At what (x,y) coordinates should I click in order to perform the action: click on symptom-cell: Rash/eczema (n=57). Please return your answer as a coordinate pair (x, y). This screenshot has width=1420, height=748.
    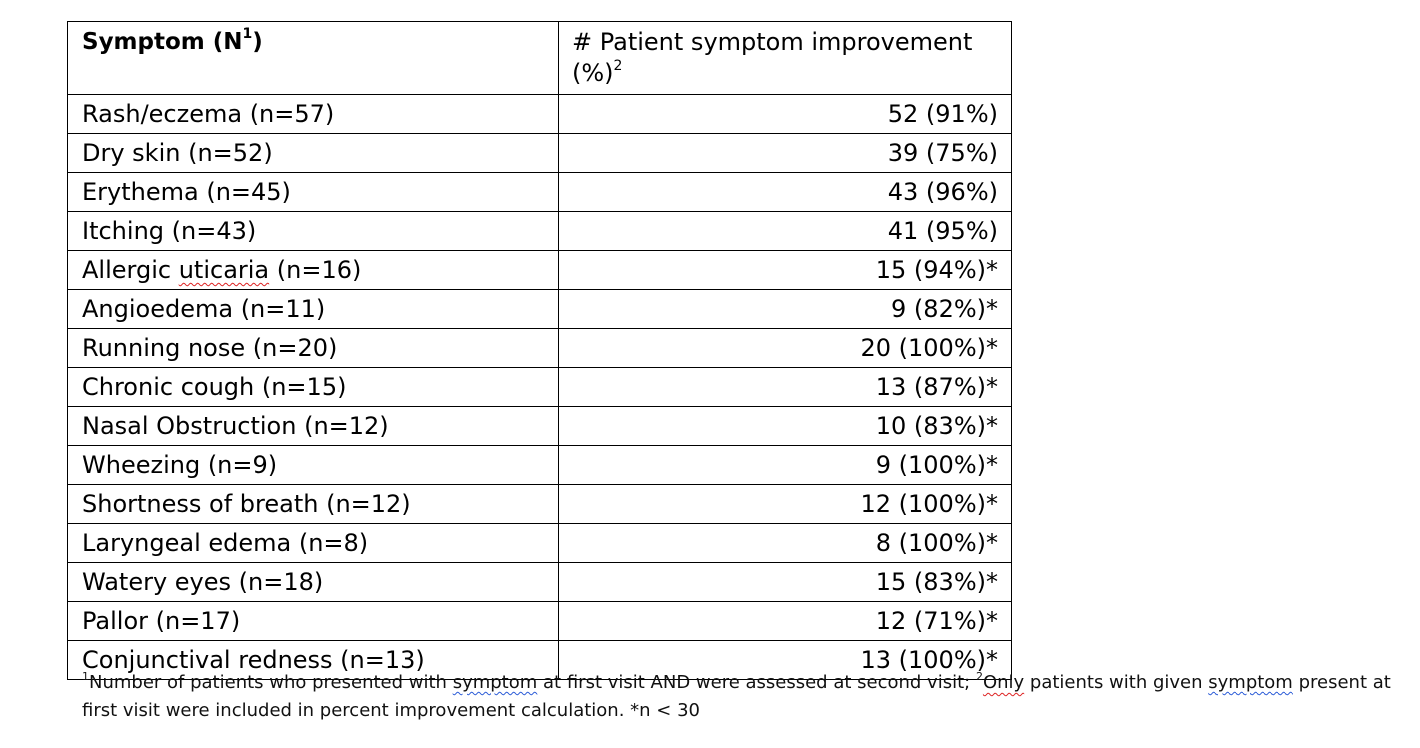
    Looking at the image, I should click on (313, 114).